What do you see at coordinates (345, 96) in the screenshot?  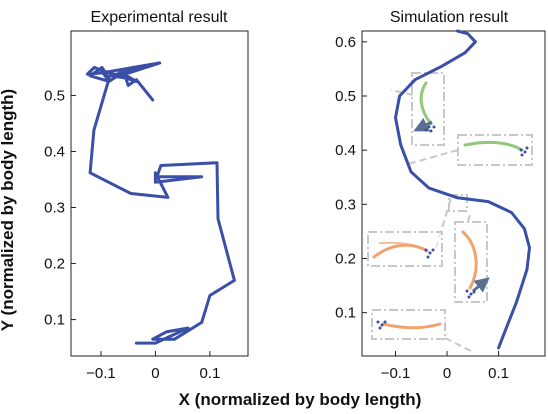 I see `sim-y-tick-label: 0.5` at bounding box center [345, 96].